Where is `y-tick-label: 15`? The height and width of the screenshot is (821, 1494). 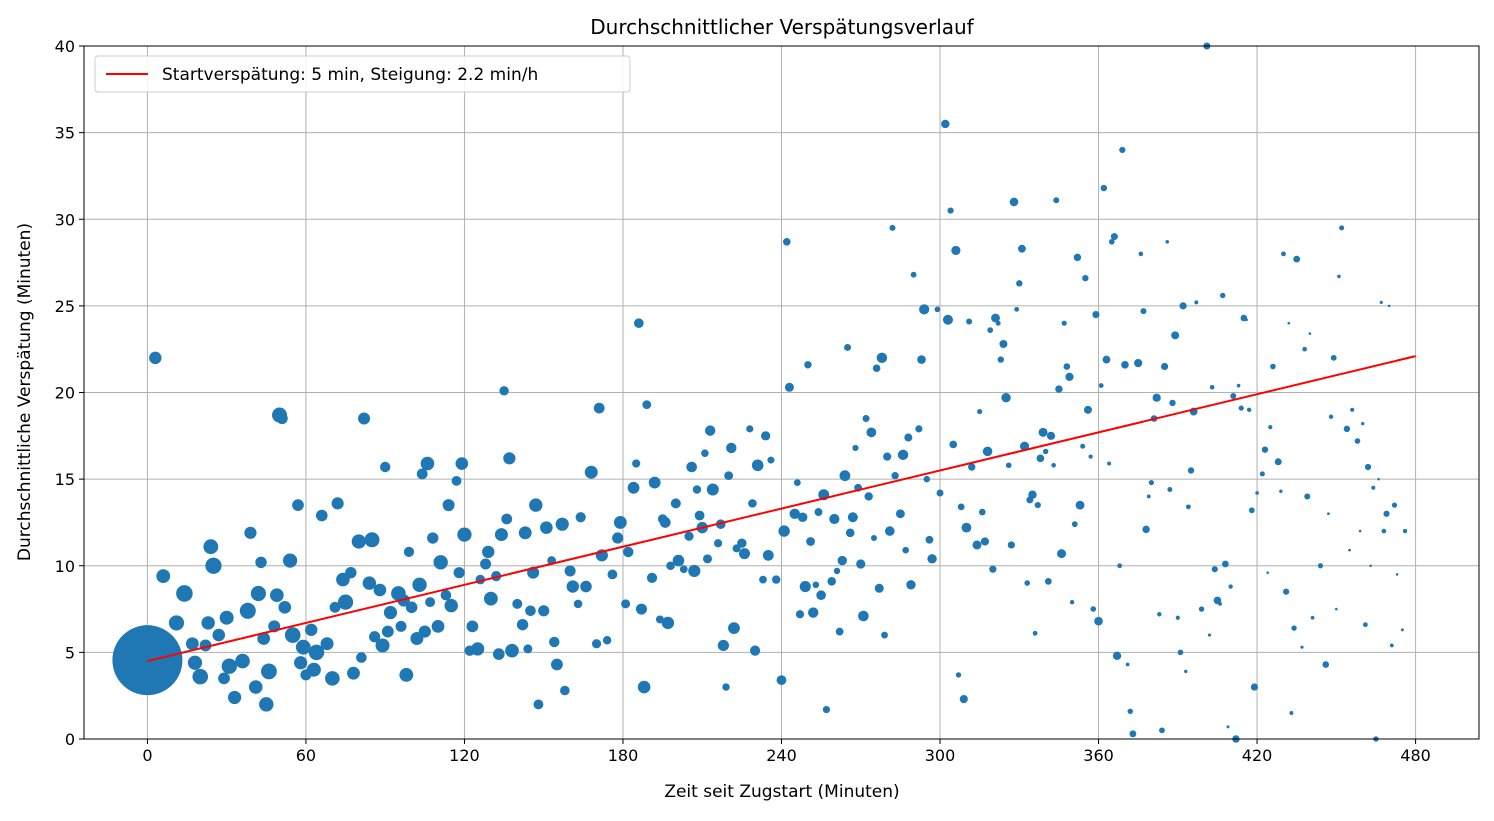 y-tick-label: 15 is located at coordinates (65, 479).